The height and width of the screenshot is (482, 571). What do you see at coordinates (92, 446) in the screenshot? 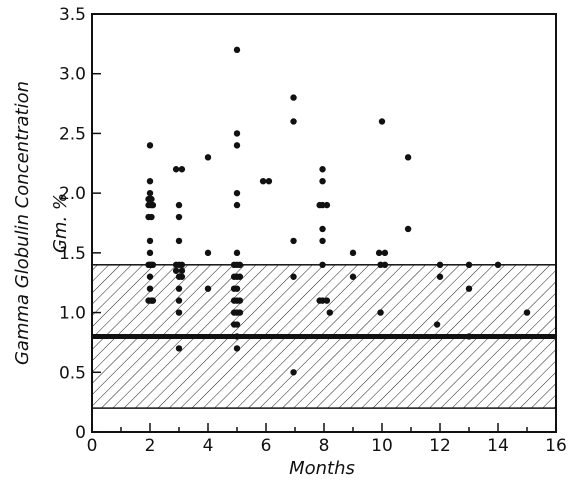
I see `x-tick-label: 0` at bounding box center [92, 446].